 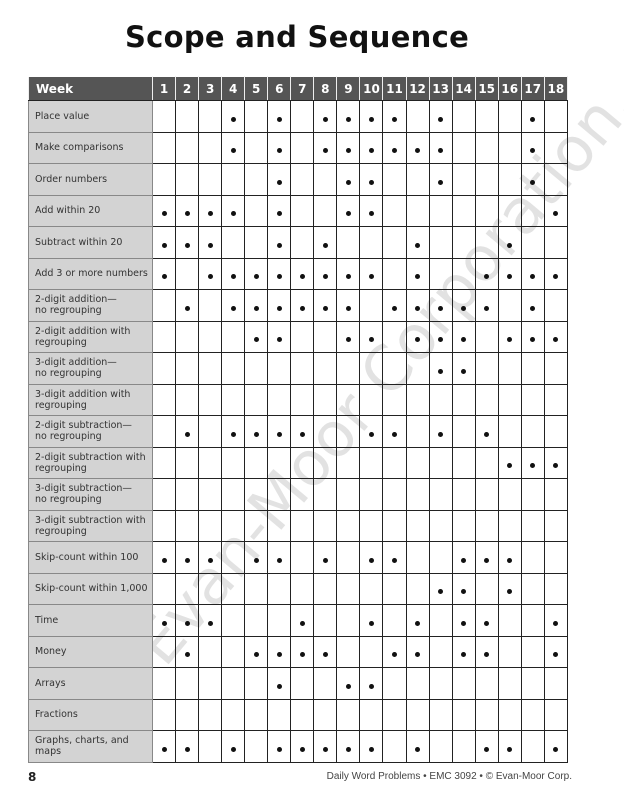 What do you see at coordinates (298, 588) in the screenshot?
I see `table-row: Skip-count within 1,000` at bounding box center [298, 588].